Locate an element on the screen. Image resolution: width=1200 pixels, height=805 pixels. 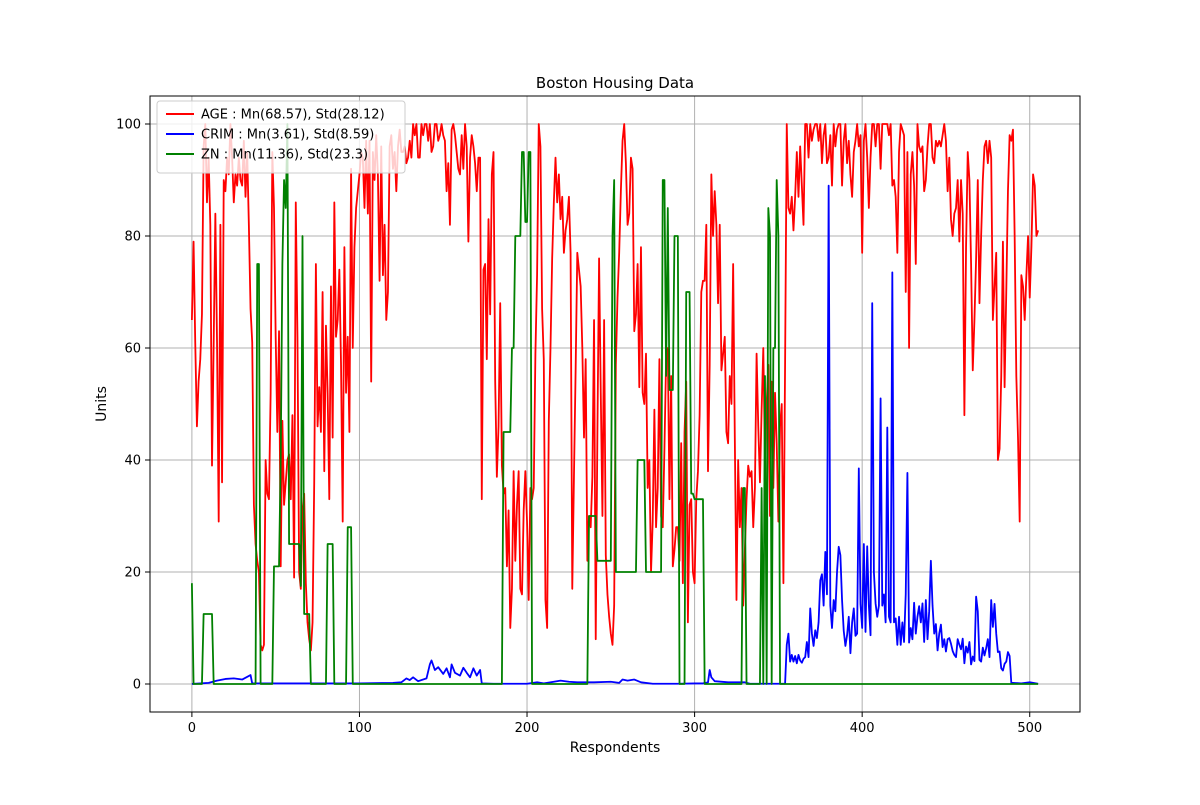
y-tick-label: 20 is located at coordinates (132, 573).